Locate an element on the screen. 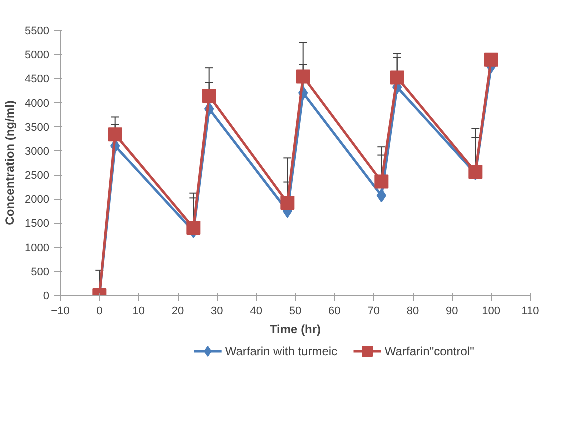 The height and width of the screenshot is (423, 581). legend-label: Warfarin"control" is located at coordinates (429, 351).